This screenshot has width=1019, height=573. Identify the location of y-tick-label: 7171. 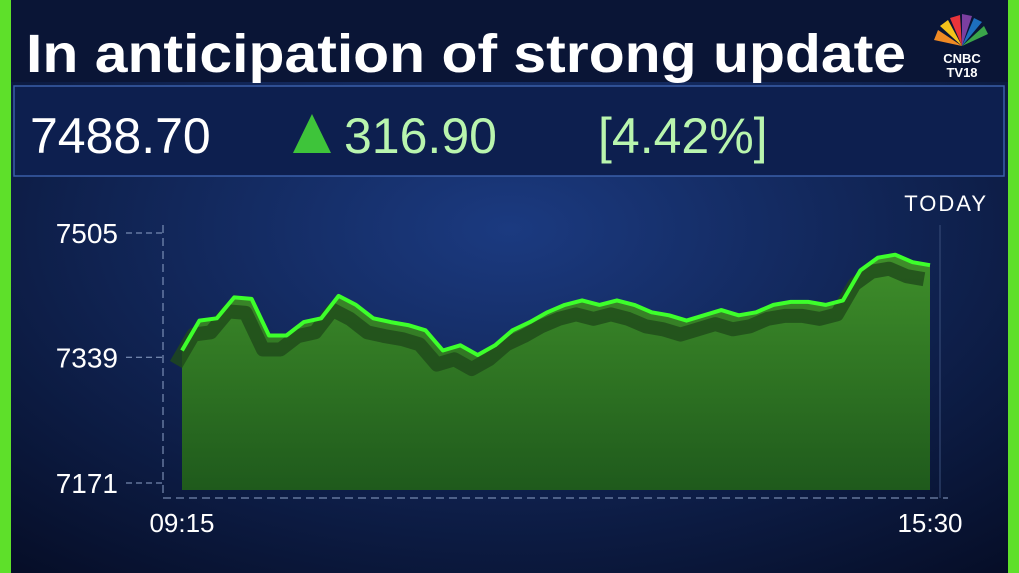
(87, 483).